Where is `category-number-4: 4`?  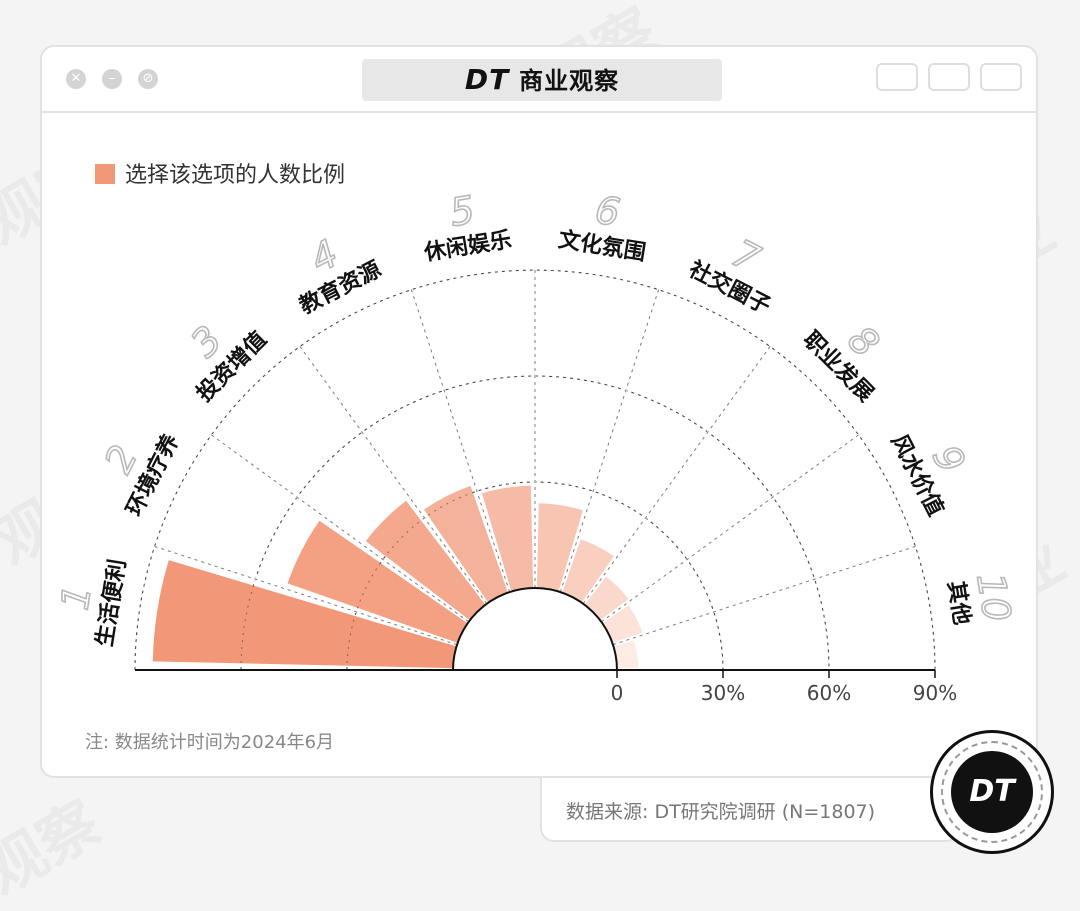 category-number-4: 4 is located at coordinates (324, 256).